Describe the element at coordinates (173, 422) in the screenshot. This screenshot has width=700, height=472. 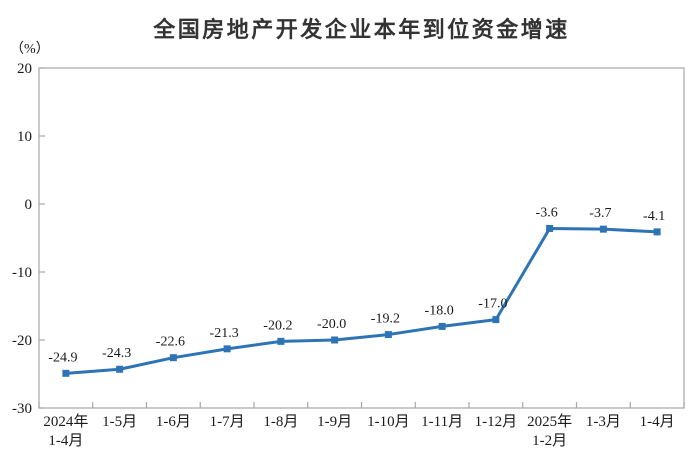
I see `x-axis-category-label: 1-6月` at that location.